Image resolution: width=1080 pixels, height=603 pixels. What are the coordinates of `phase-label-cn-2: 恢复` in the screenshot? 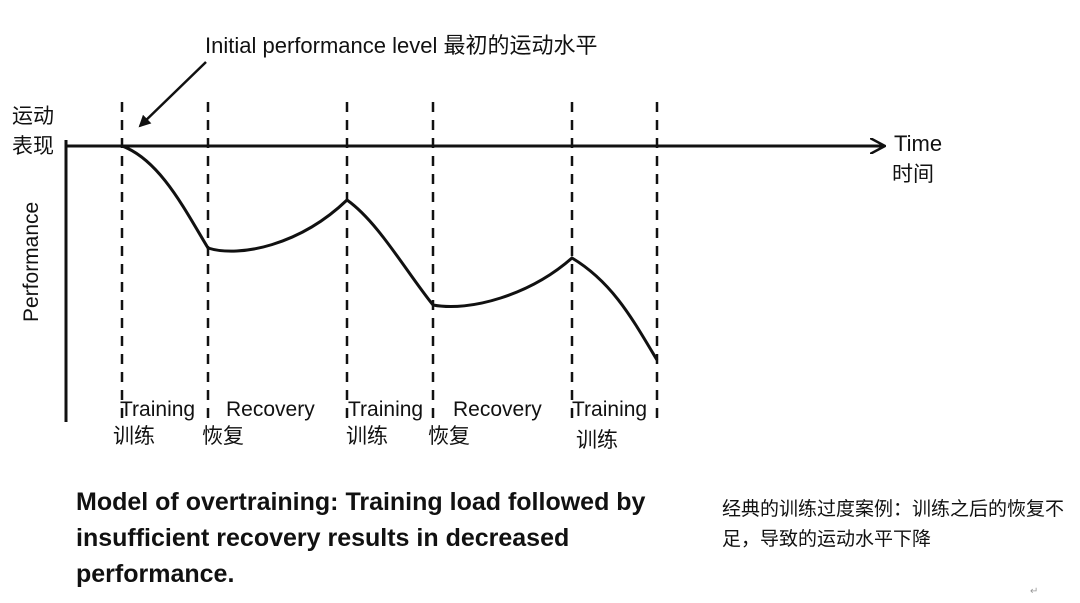 It's located at (223, 436).